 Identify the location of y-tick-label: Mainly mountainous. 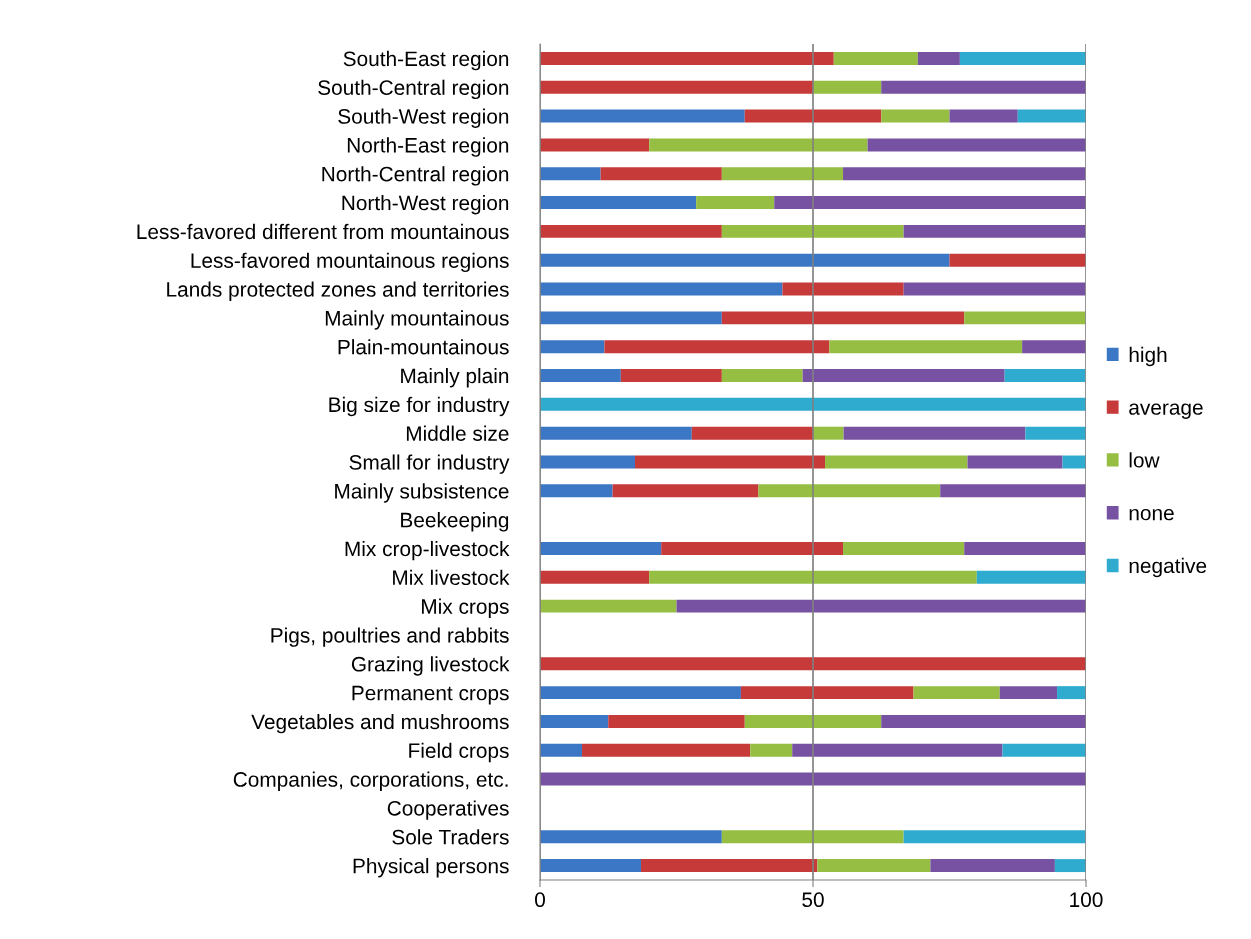
(417, 320).